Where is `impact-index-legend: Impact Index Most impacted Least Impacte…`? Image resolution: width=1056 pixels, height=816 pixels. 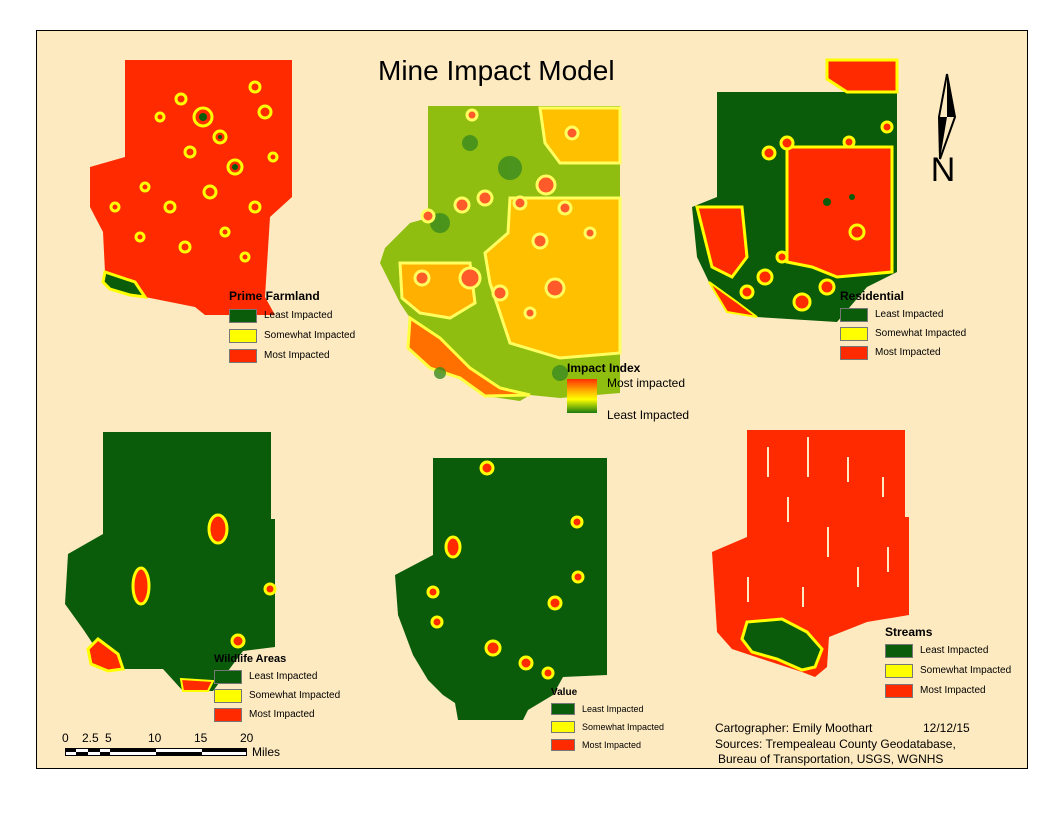 impact-index-legend: Impact Index Most impacted Least Impacte… is located at coordinates (647, 391).